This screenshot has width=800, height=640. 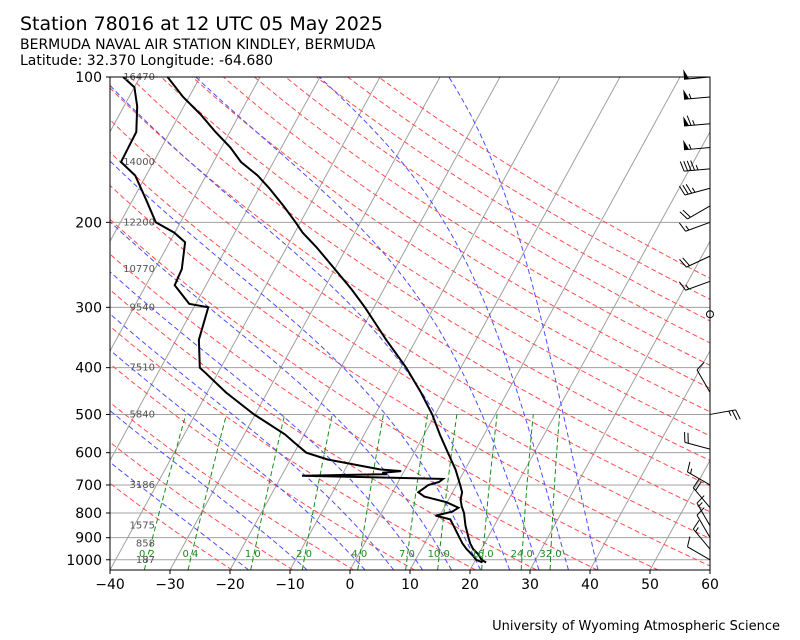 What do you see at coordinates (142, 368) in the screenshot?
I see `height-label: 7510` at bounding box center [142, 368].